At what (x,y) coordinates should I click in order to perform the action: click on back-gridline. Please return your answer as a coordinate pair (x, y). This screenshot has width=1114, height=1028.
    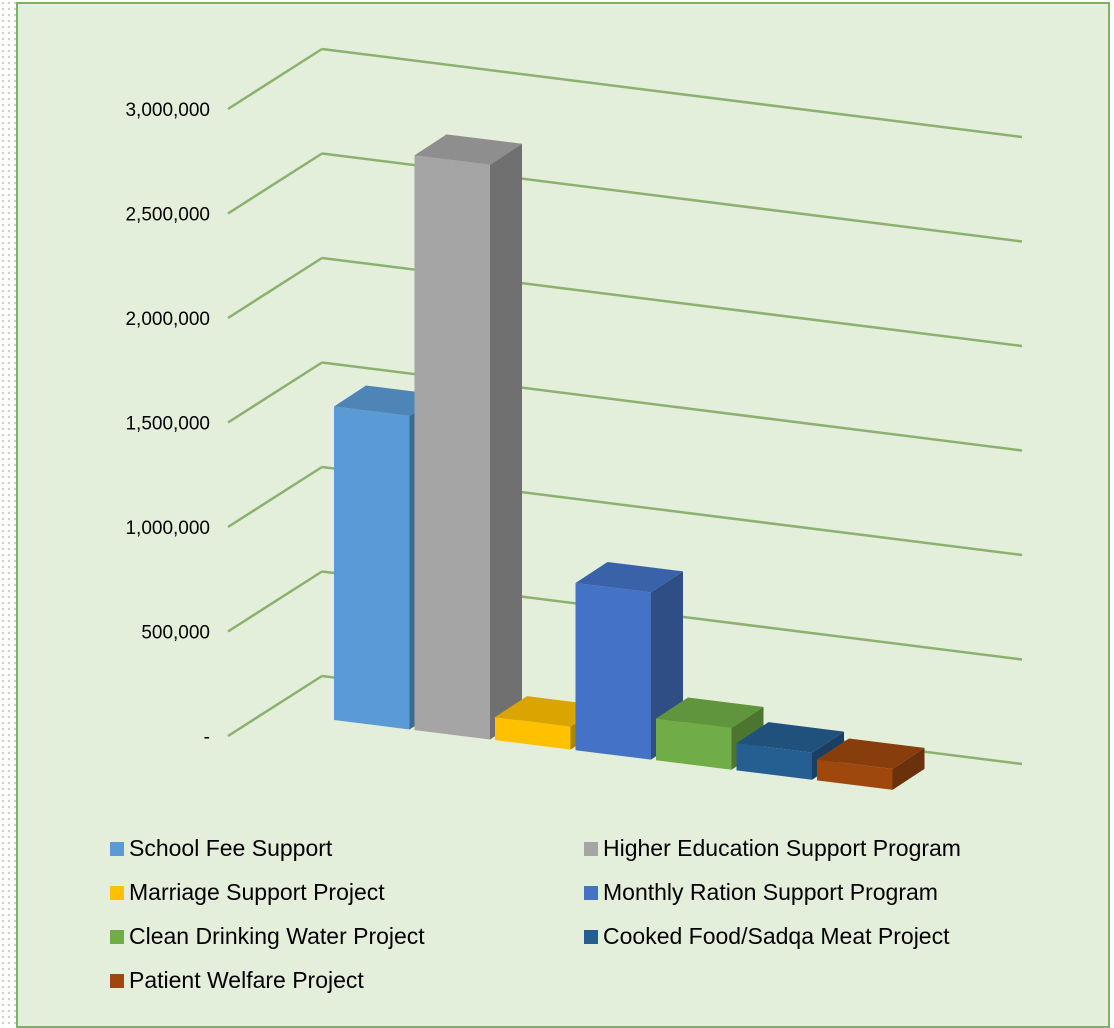
    Looking at the image, I should click on (672, 93).